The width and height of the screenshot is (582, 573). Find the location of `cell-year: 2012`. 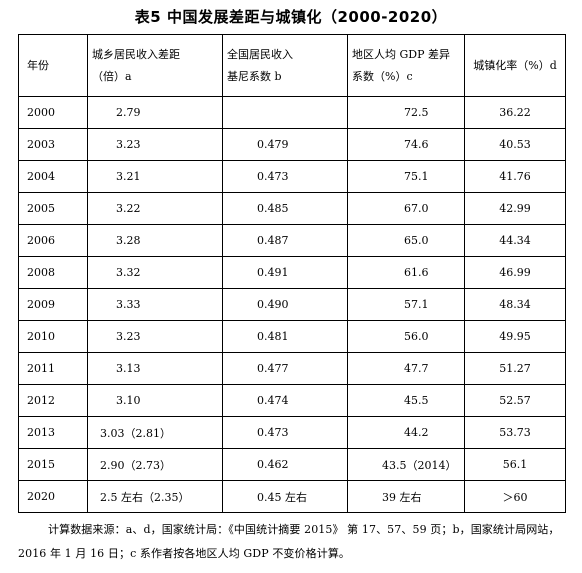

cell-year: 2012 is located at coordinates (53, 400).